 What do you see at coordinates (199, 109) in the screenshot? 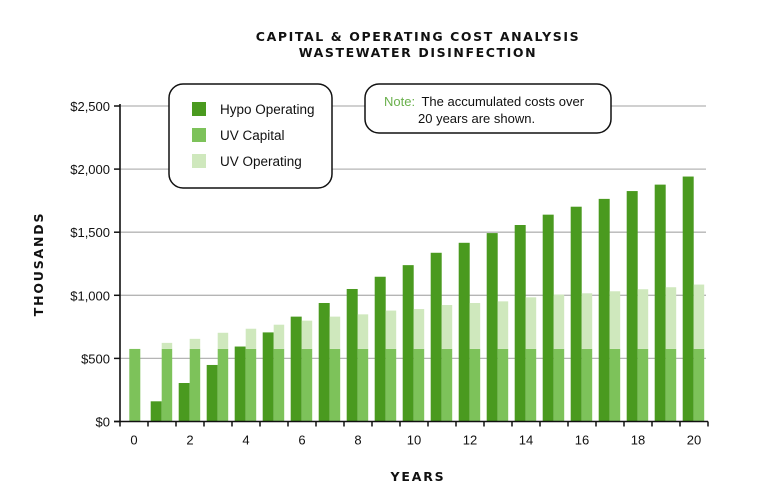
I see `legend-swatch-hypo-operating` at bounding box center [199, 109].